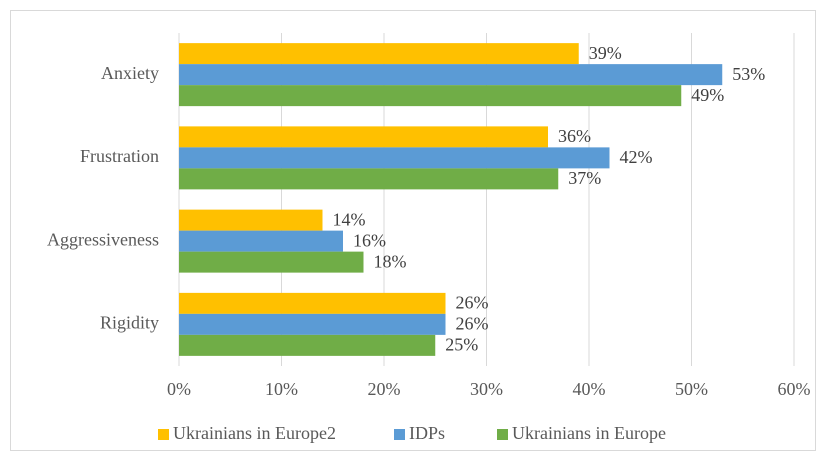  What do you see at coordinates (281, 389) in the screenshot?
I see `x-tick-label: 10%` at bounding box center [281, 389].